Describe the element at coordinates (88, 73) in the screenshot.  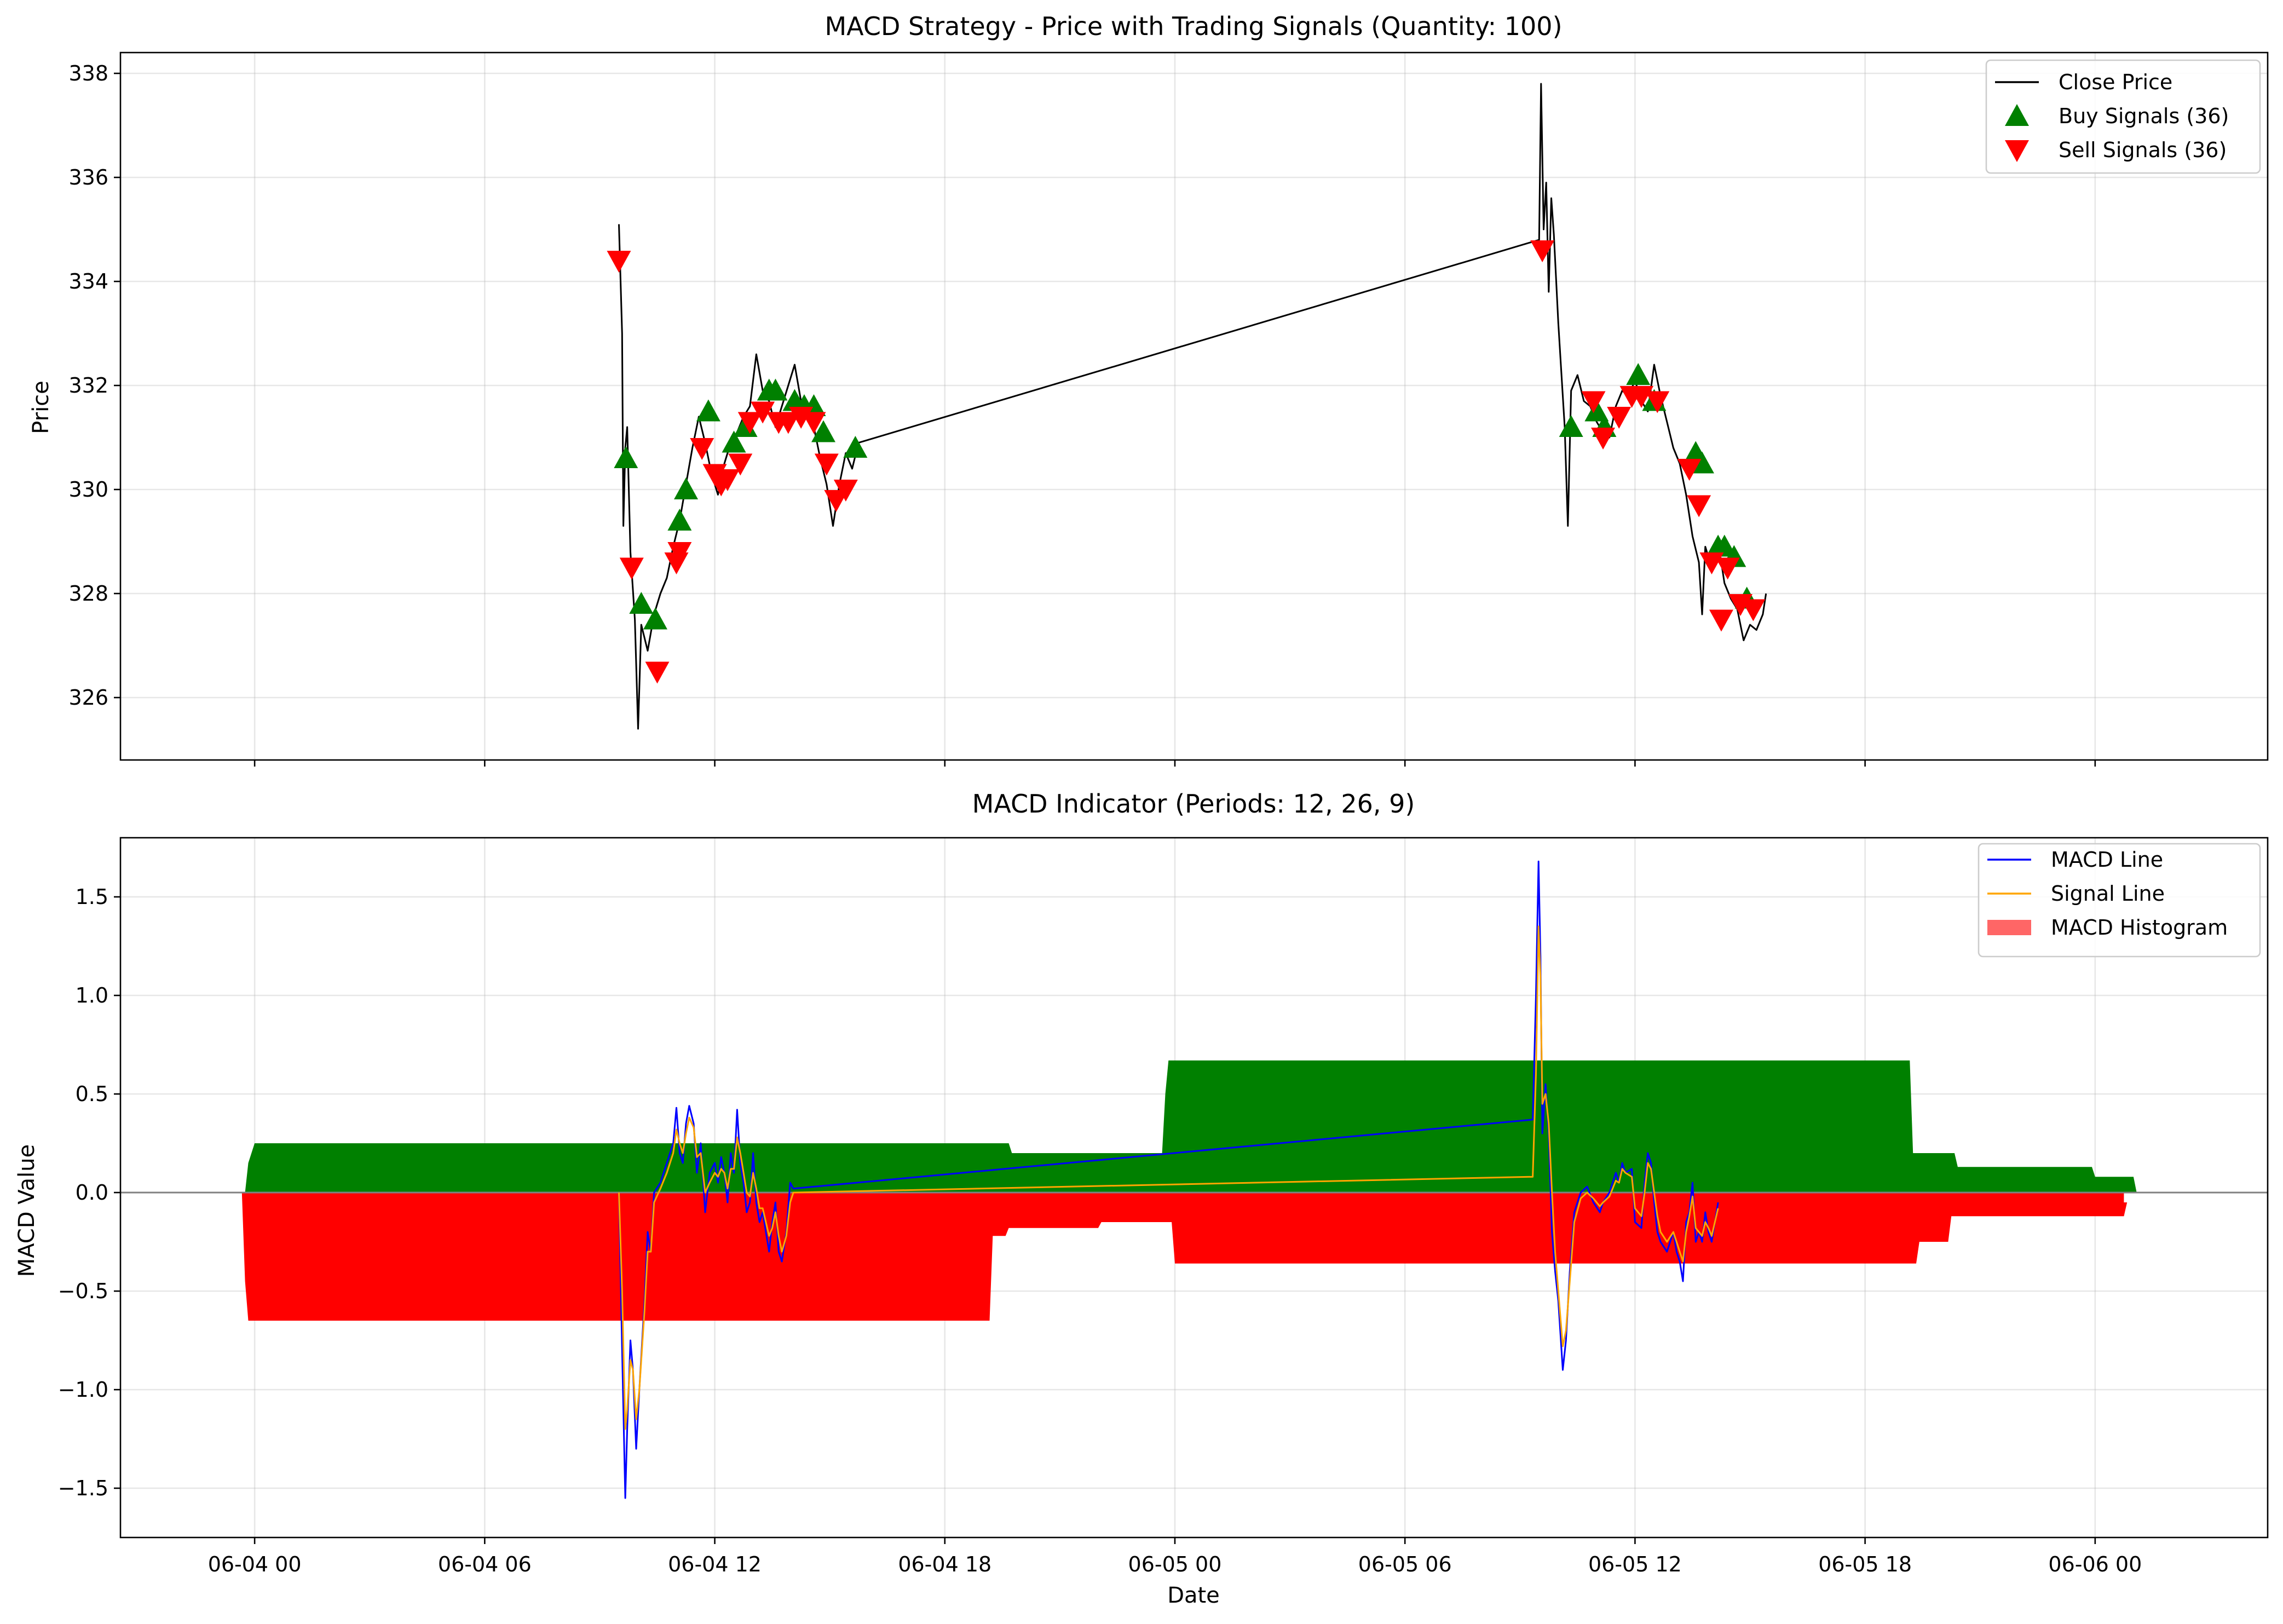
I see `y-tick-label: 338` at that location.